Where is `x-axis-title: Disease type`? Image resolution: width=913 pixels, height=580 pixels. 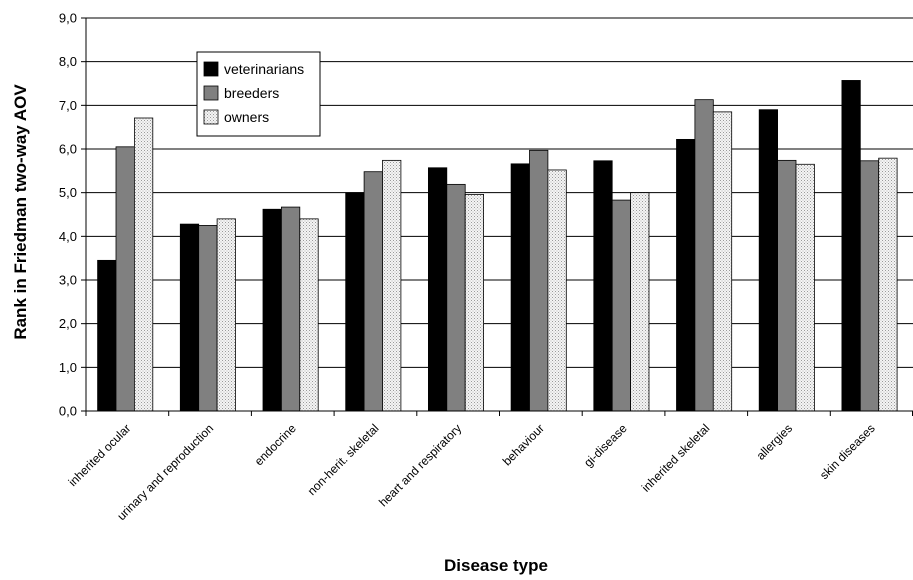 x-axis-title: Disease type is located at coordinates (496, 565).